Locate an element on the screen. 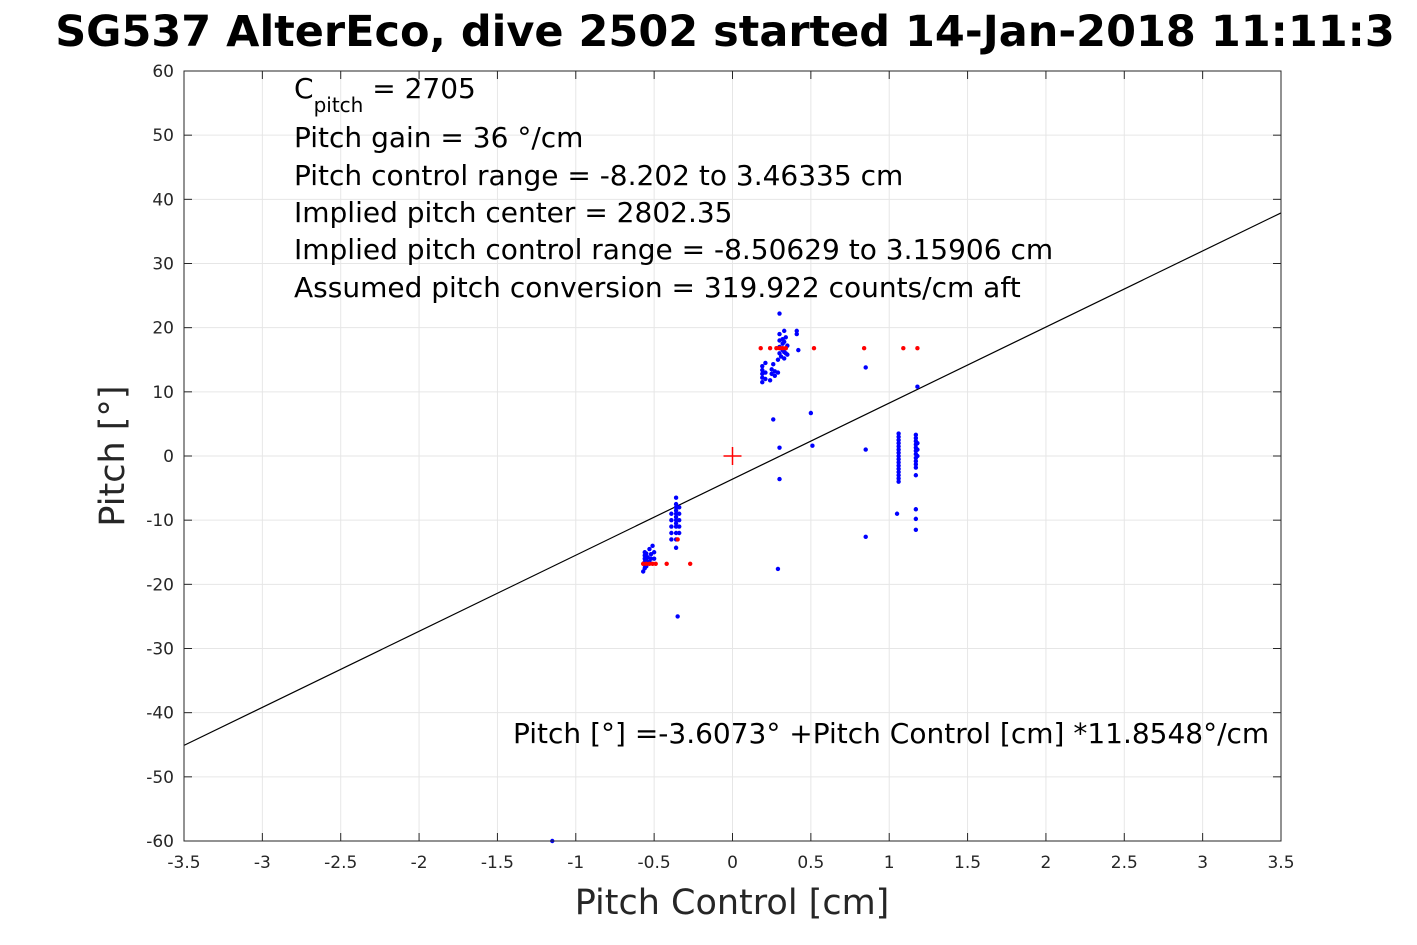 The height and width of the screenshot is (945, 1417). x-tick-label: 1 is located at coordinates (889, 863).